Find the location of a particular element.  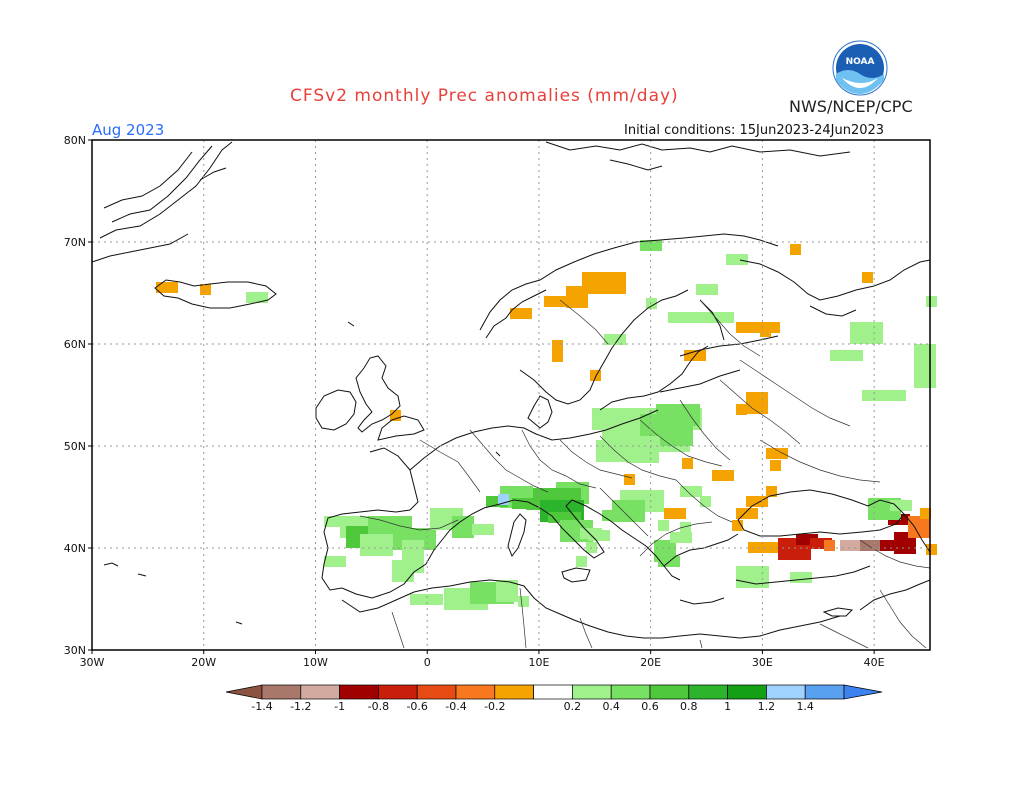

lon-tick-label: 30W is located at coordinates (92, 662).